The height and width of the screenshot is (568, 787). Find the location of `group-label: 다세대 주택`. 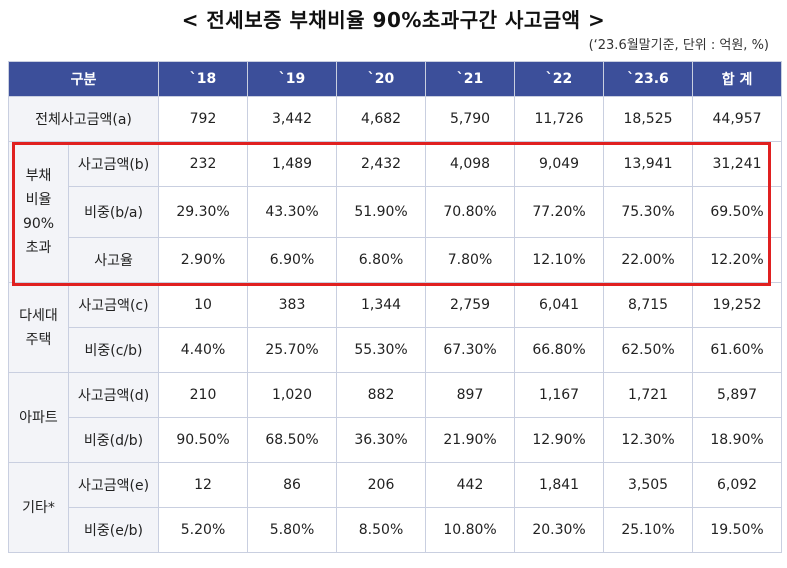

group-label: 다세대 주택 is located at coordinates (38, 327).